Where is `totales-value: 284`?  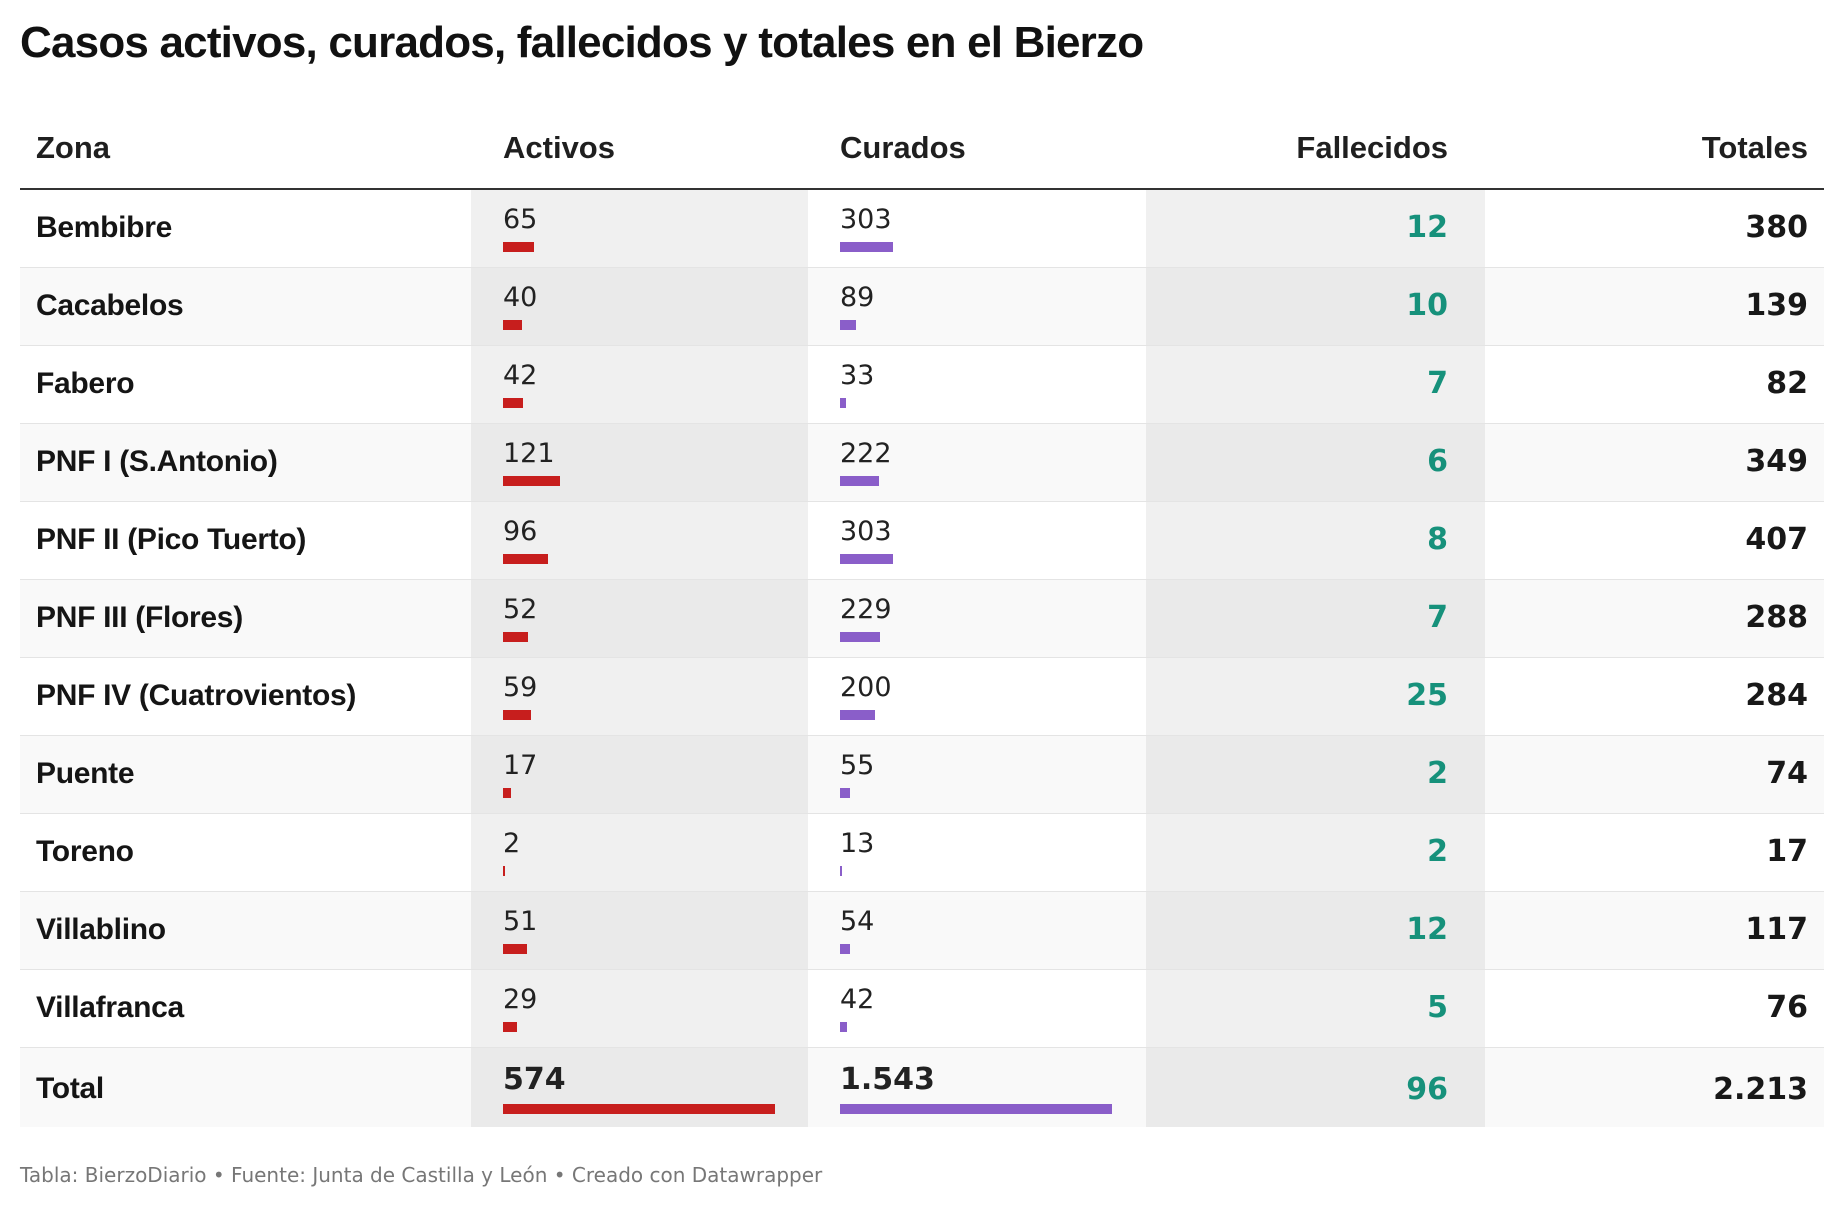 totales-value: 284 is located at coordinates (1776, 695).